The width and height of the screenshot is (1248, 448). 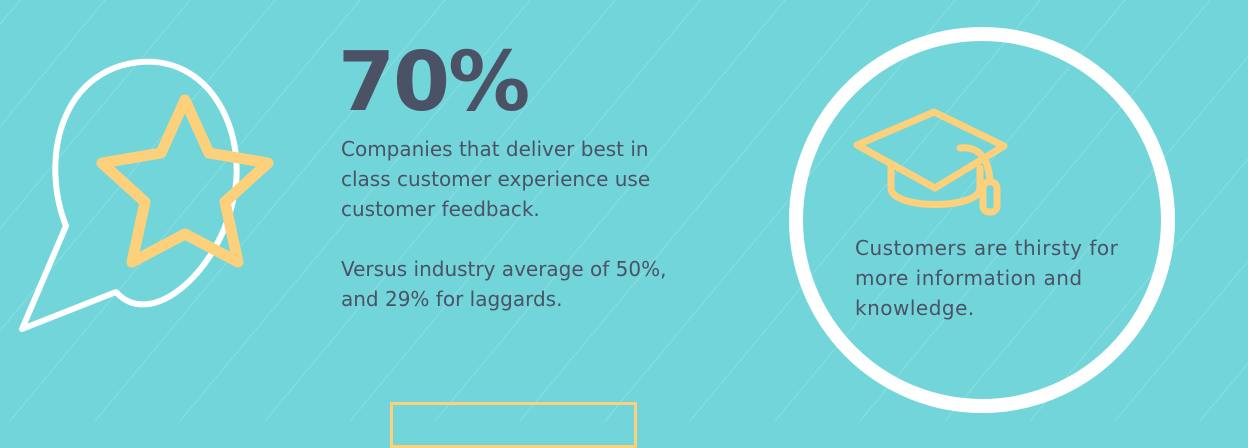 I want to click on speech-bubble-star-icon, so click(x=146, y=195).